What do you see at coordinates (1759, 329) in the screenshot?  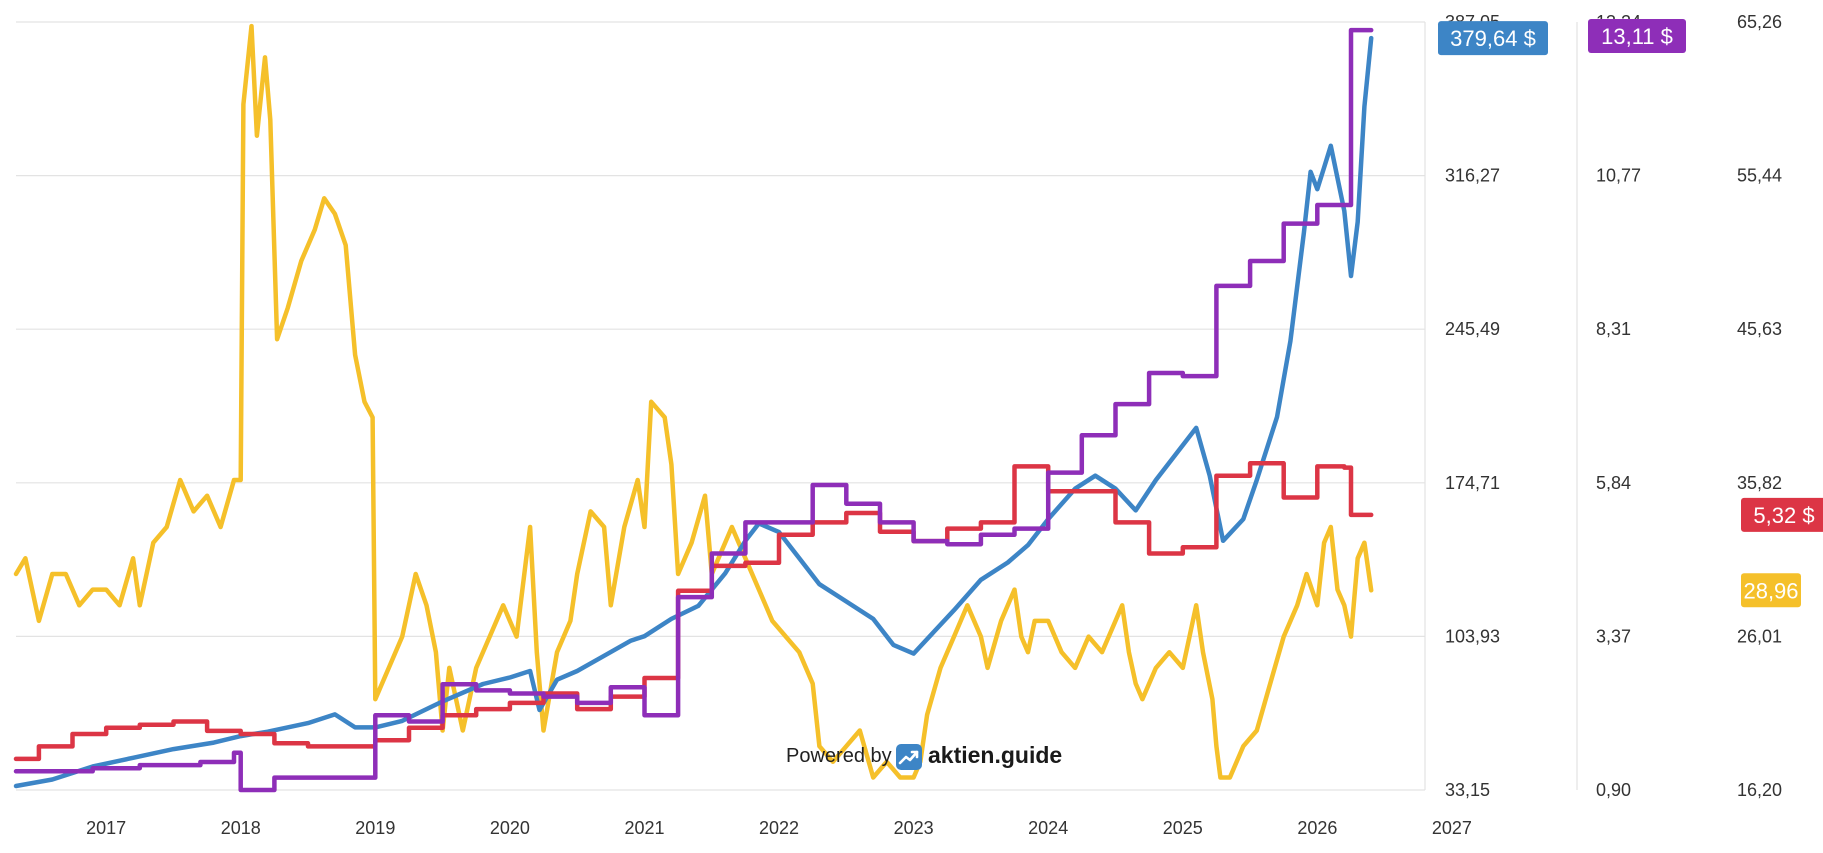 I see `y-tick-label: 45,63` at bounding box center [1759, 329].